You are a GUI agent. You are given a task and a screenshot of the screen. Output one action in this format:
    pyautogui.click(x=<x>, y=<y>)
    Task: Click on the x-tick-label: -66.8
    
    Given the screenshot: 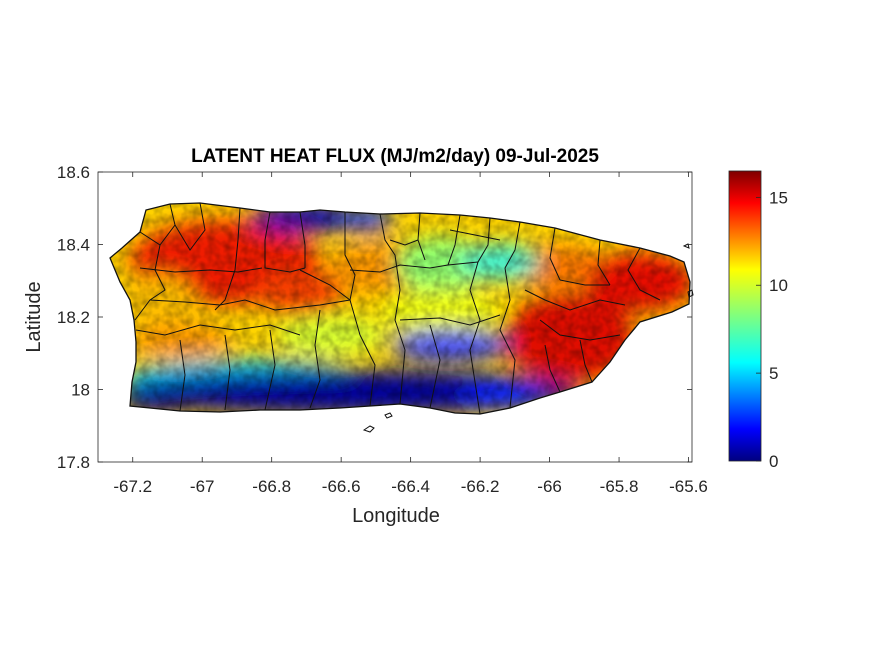 What is the action you would take?
    pyautogui.click(x=271, y=486)
    